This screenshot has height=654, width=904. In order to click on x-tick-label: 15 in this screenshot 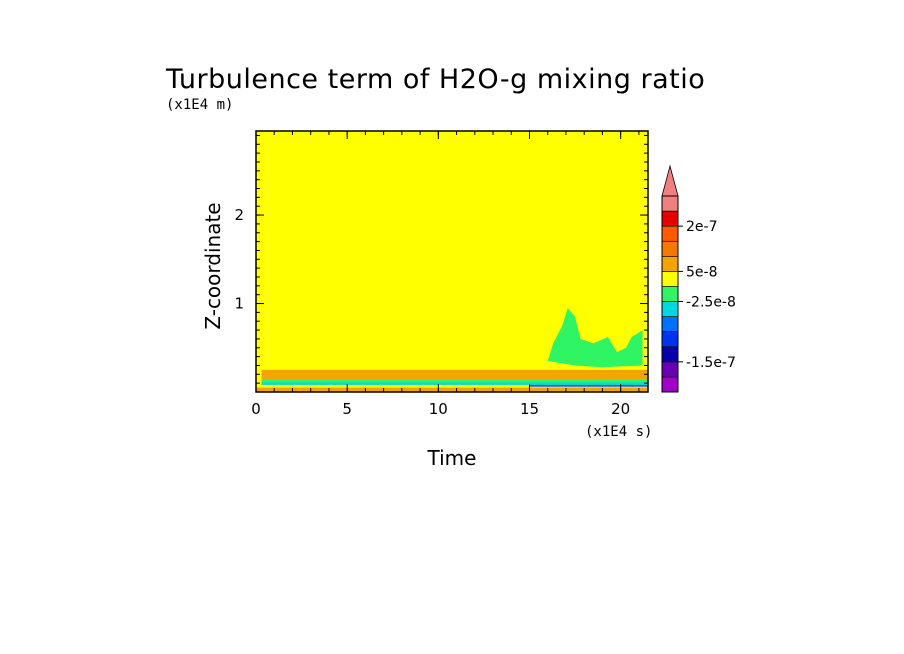, I will do `click(529, 409)`.